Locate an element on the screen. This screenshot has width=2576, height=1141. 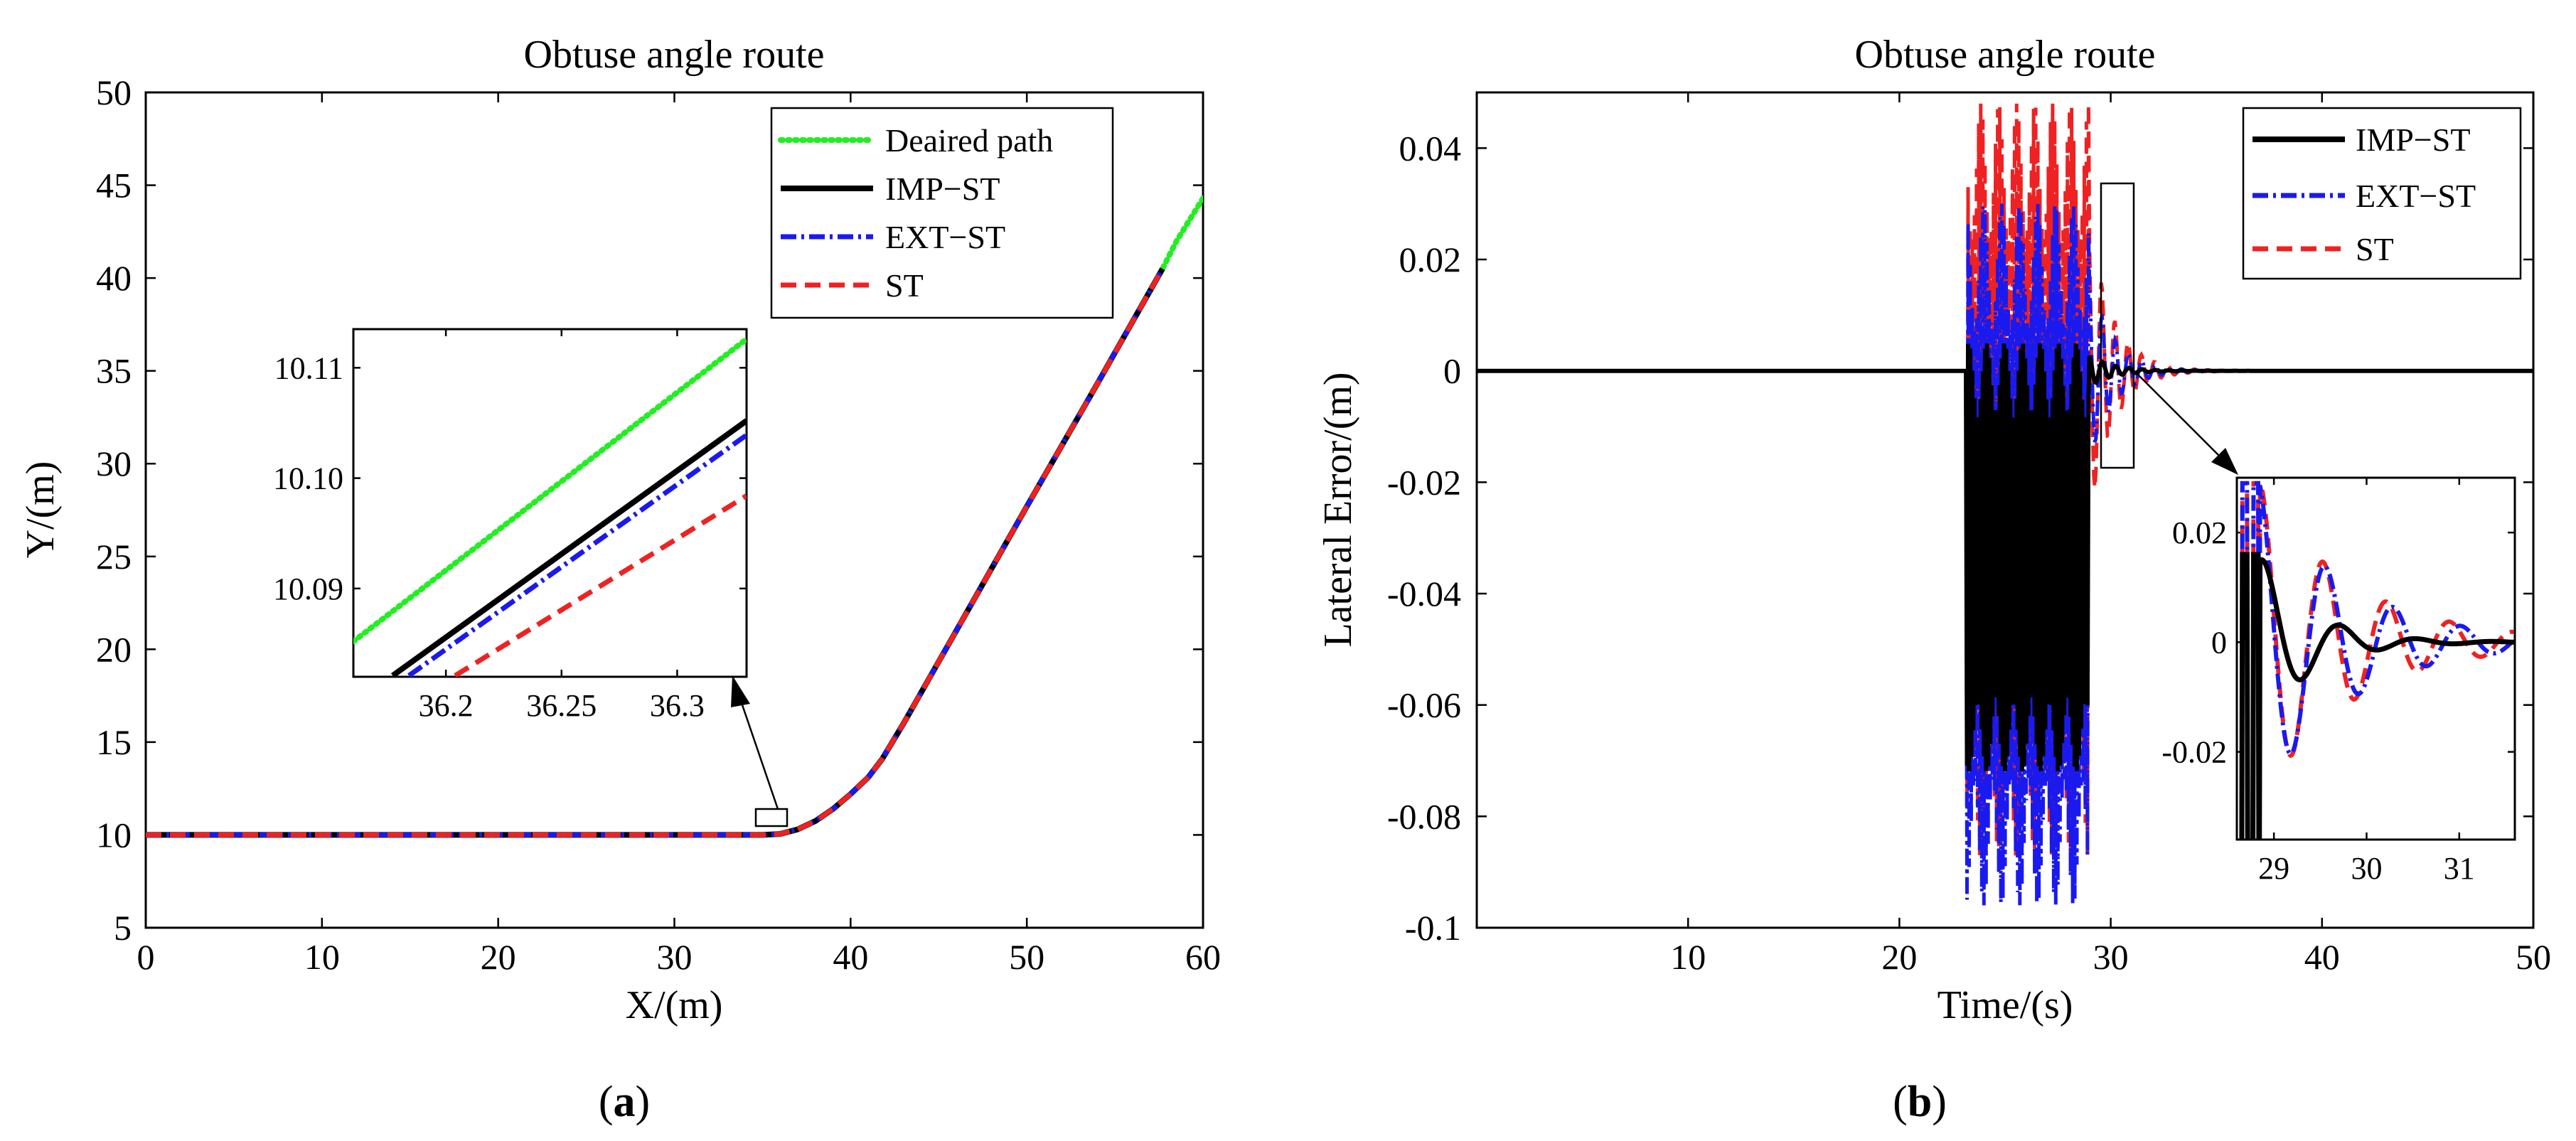
inset-plot-area-a is located at coordinates (550, 503).